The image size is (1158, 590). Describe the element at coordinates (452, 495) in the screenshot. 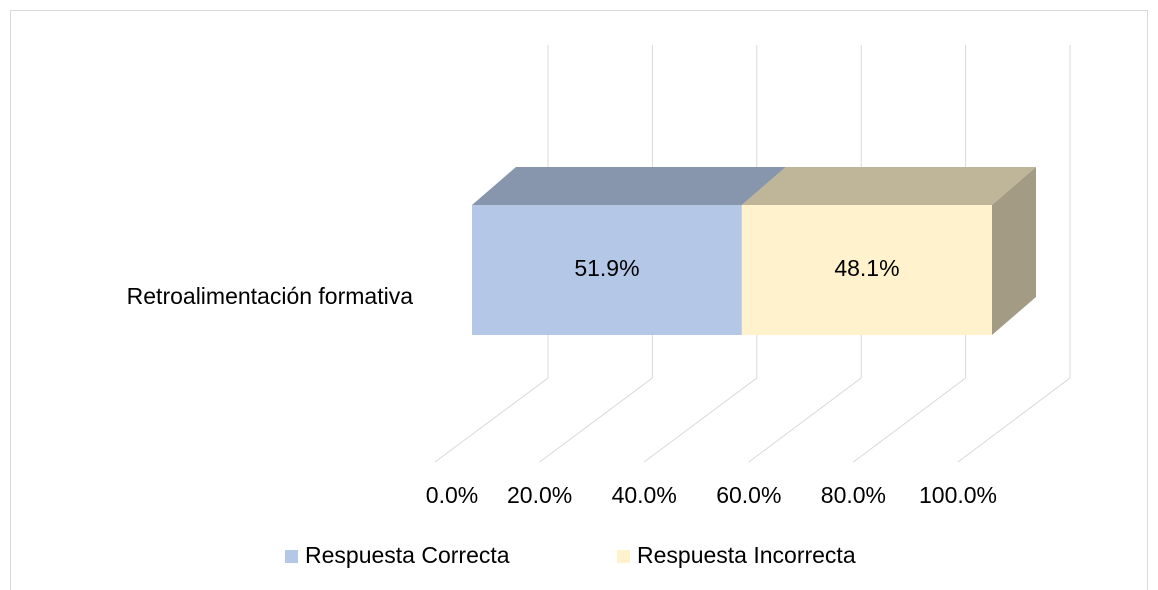

I see `x-tick-label: 0.0%` at that location.